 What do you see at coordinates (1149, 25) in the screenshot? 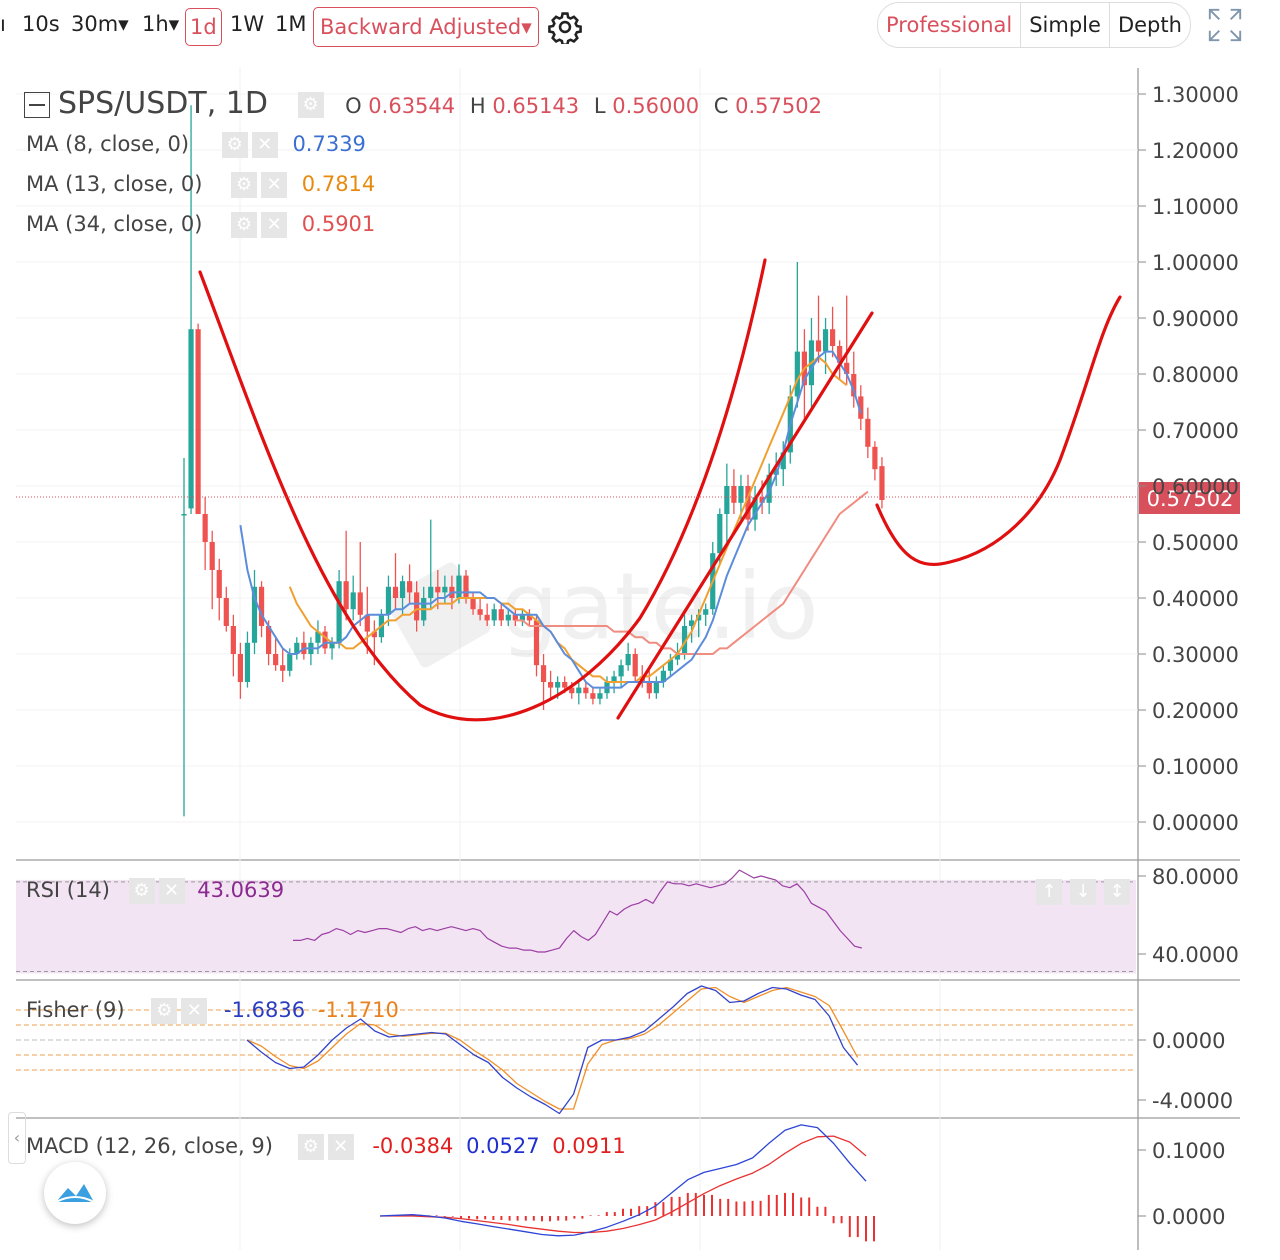
I see `view-depth: Depth` at bounding box center [1149, 25].